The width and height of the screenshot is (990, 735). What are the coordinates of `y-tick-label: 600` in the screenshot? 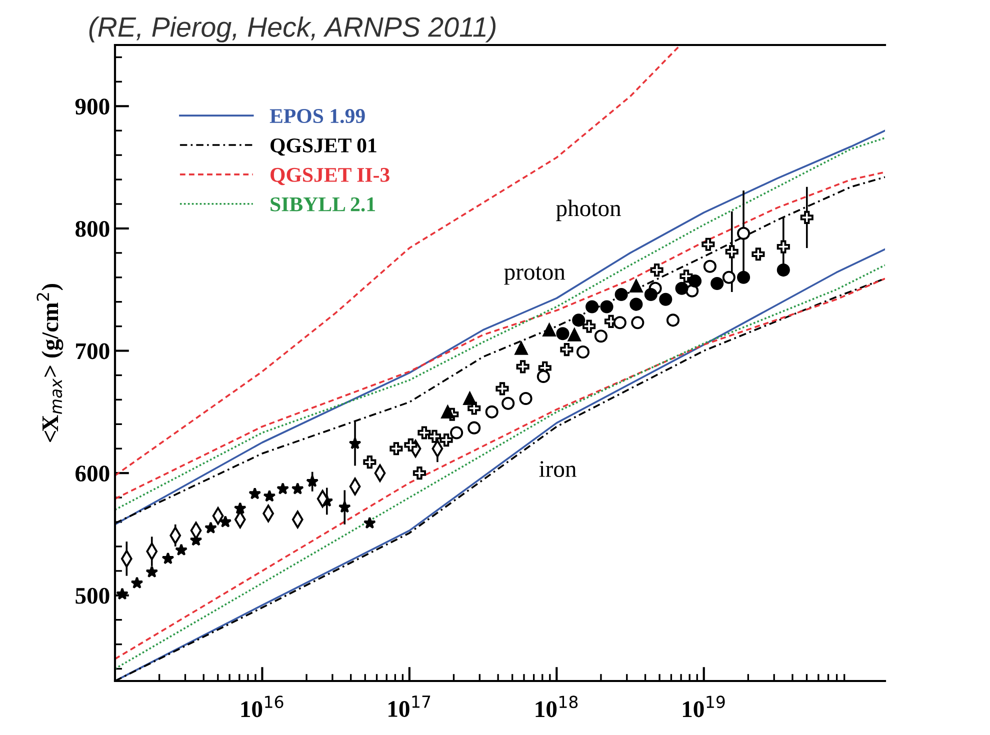 It's located at (93, 474).